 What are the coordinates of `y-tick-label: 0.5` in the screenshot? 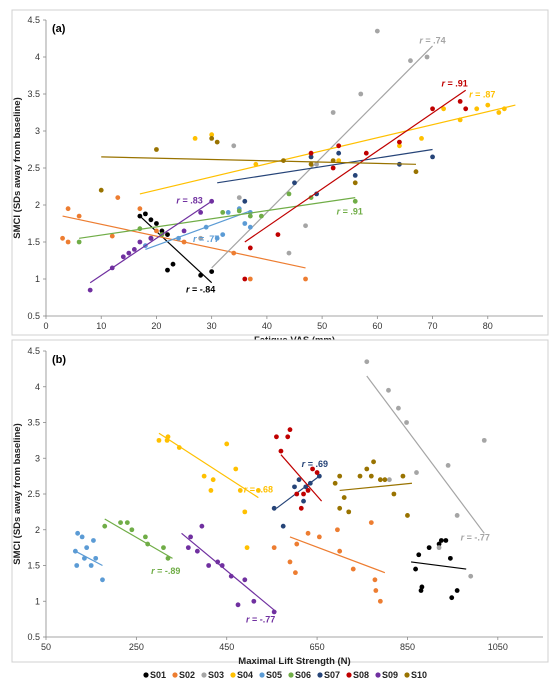 It's located at (33, 637).